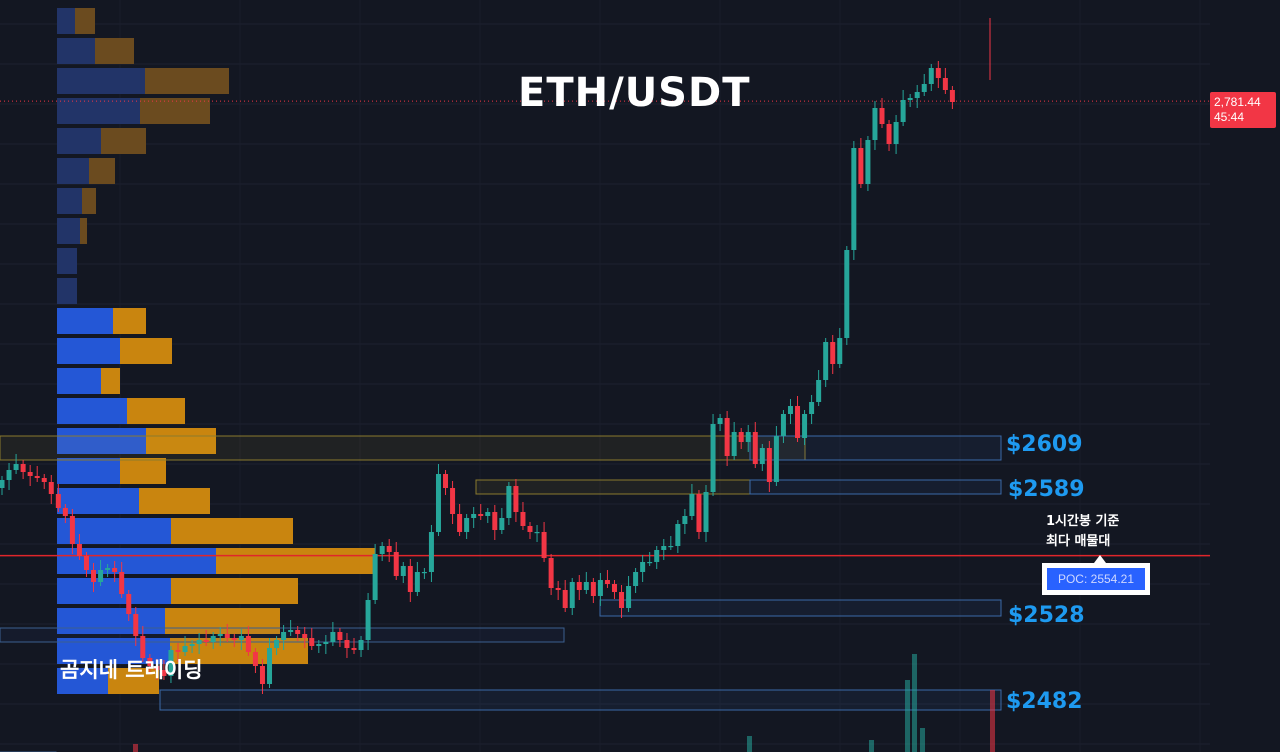  I want to click on annotation-line-2: 최다 매물대, so click(1078, 541).